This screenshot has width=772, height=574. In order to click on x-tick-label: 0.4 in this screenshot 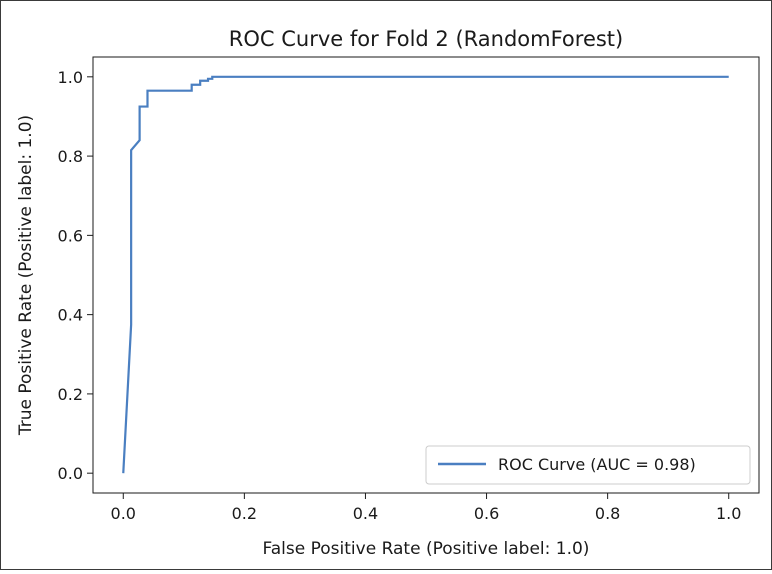, I will do `click(365, 513)`.